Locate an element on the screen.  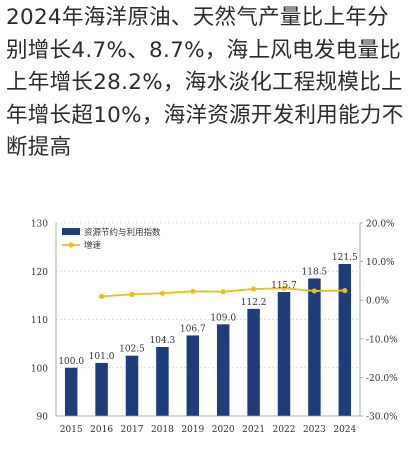
x-tick-label: 2024 is located at coordinates (344, 430).